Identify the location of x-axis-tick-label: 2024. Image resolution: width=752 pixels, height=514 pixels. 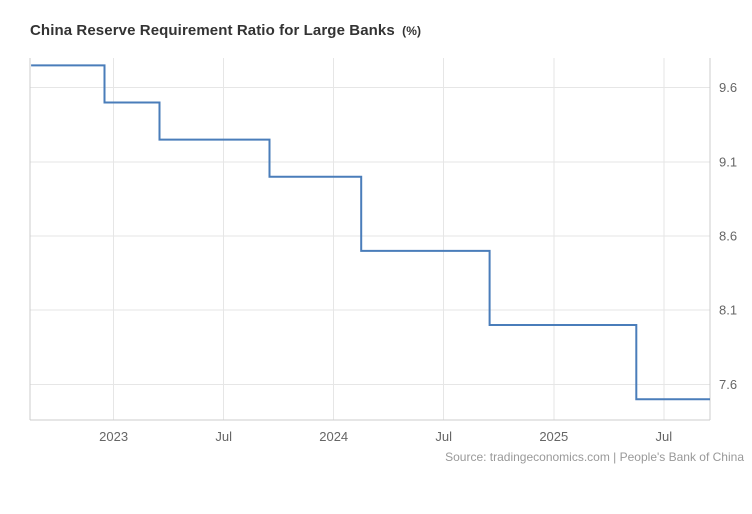
(333, 436).